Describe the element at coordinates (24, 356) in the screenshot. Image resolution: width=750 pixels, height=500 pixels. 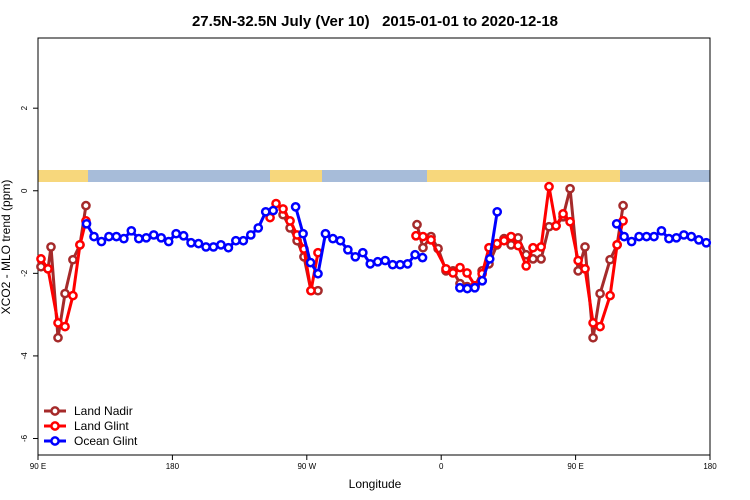
I see `y-tick-label: -4` at that location.